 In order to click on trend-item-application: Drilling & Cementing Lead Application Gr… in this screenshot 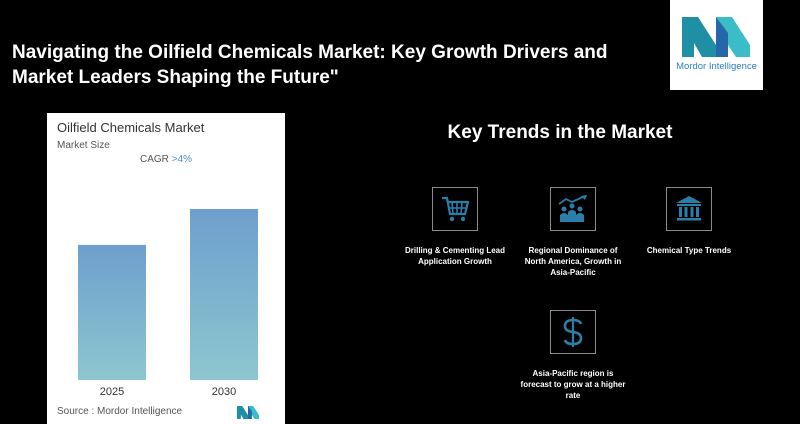, I will do `click(455, 227)`.